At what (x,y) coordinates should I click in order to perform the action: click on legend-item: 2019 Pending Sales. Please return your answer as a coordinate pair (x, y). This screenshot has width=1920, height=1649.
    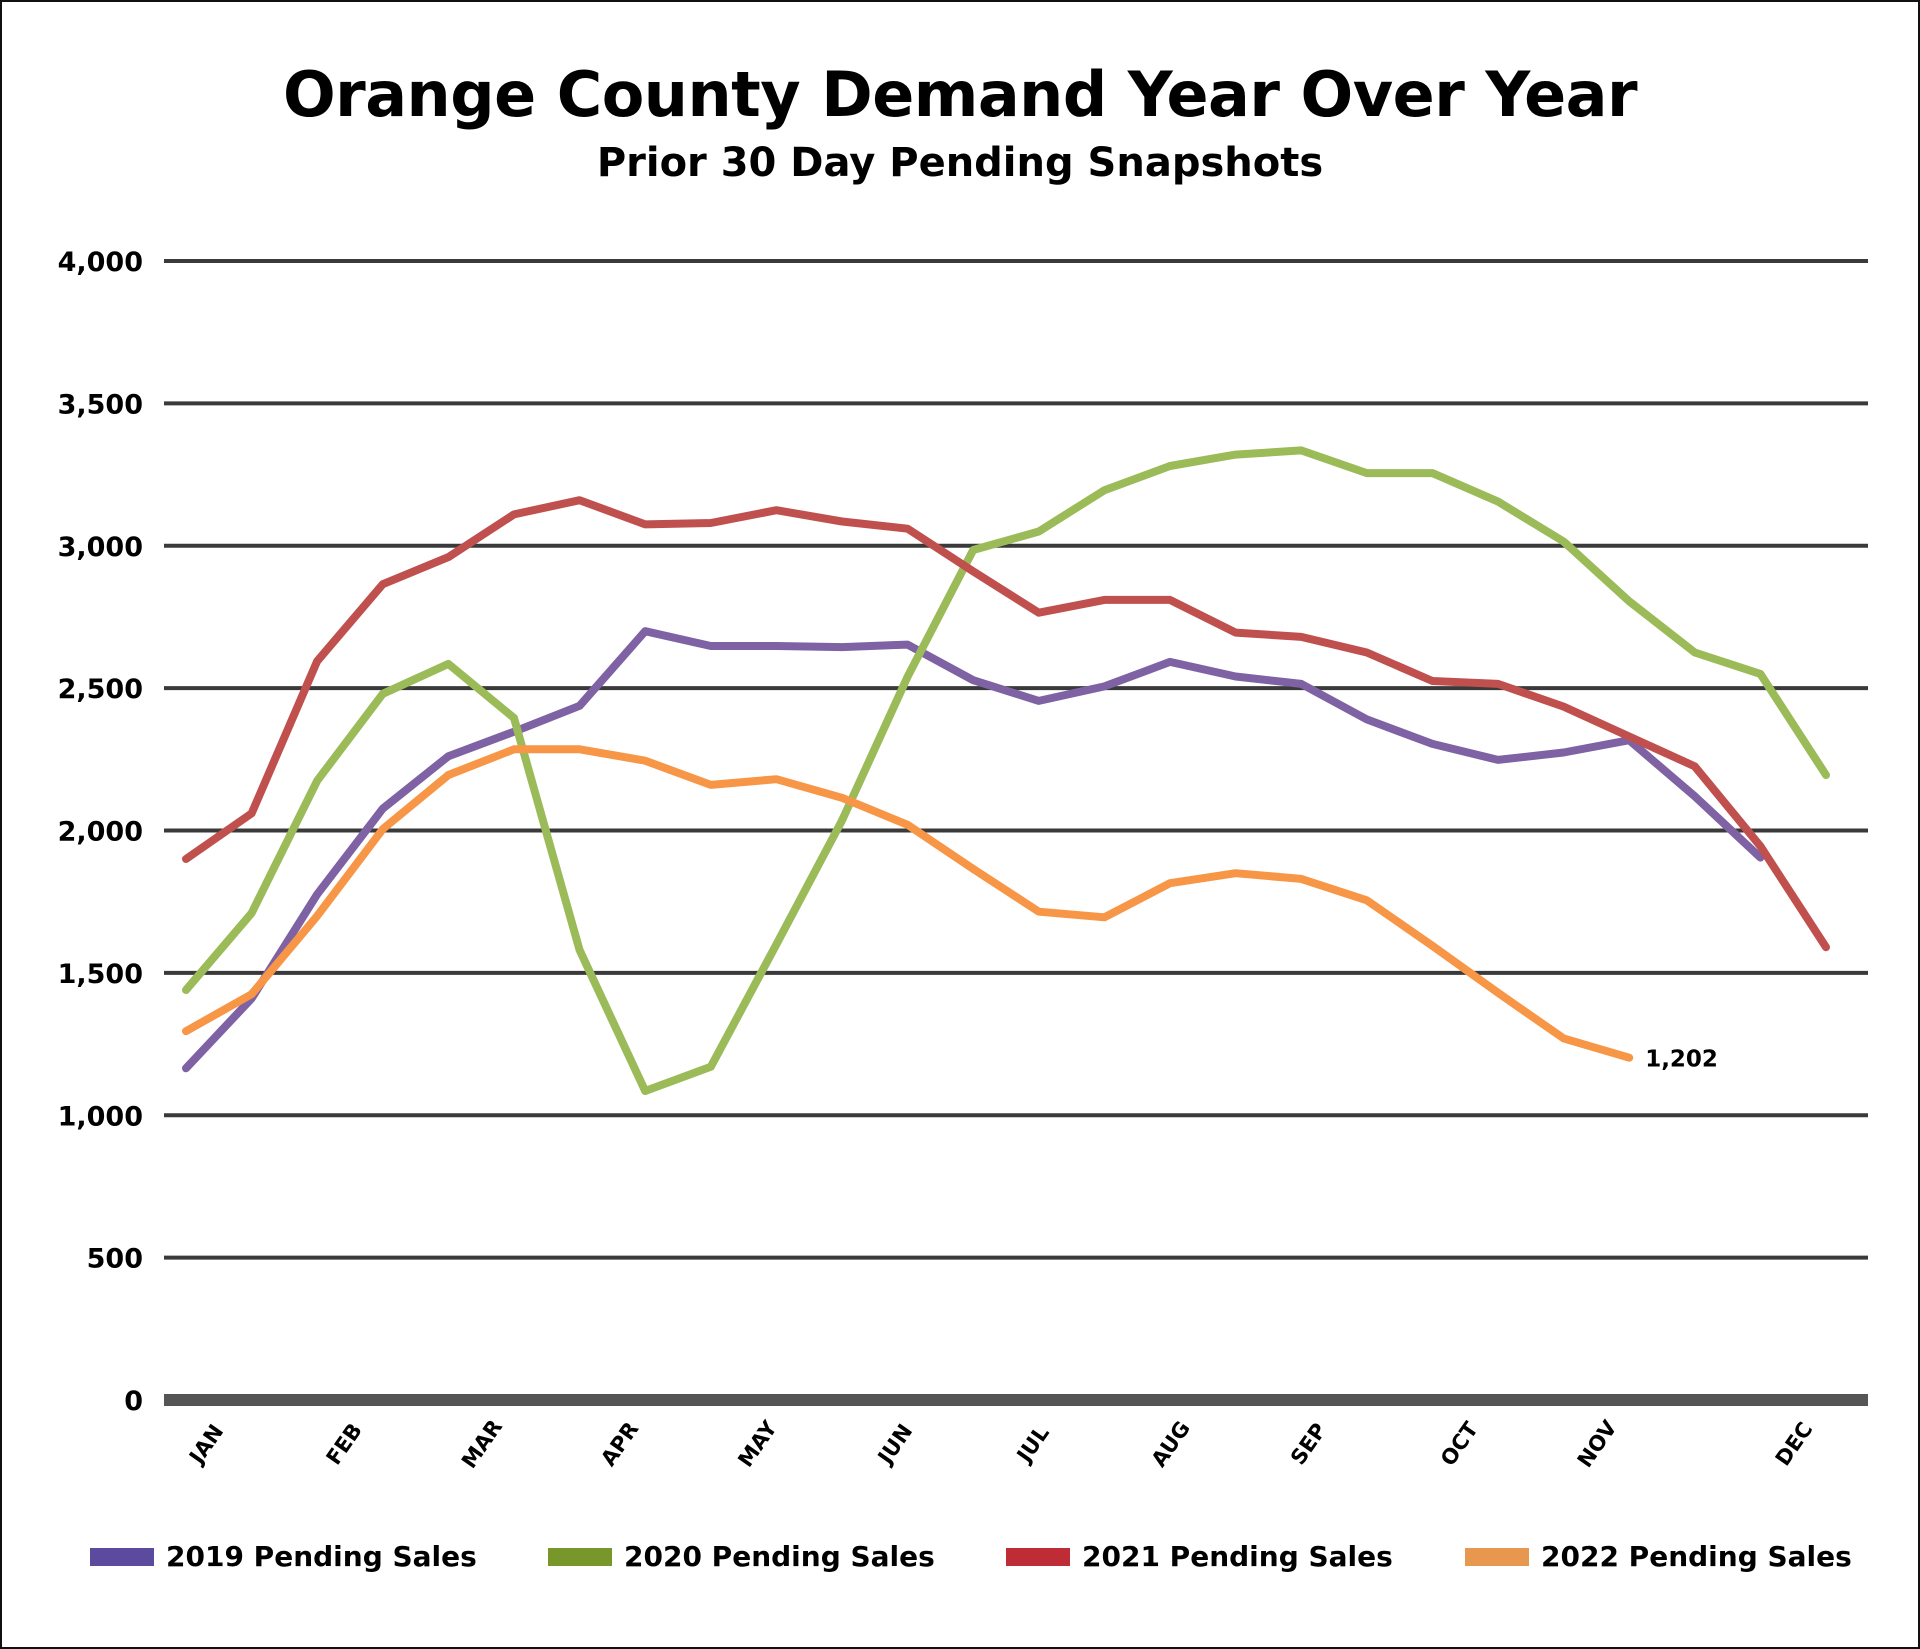
    Looking at the image, I should click on (283, 1556).